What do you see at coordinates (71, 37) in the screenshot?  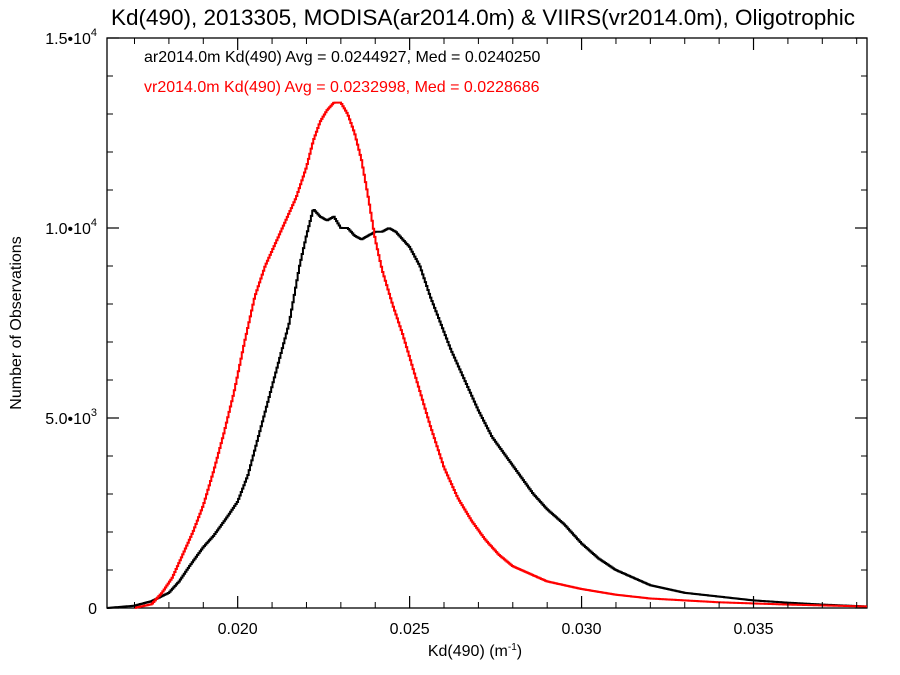 I see `y-tick-label: 1.5•104` at bounding box center [71, 37].